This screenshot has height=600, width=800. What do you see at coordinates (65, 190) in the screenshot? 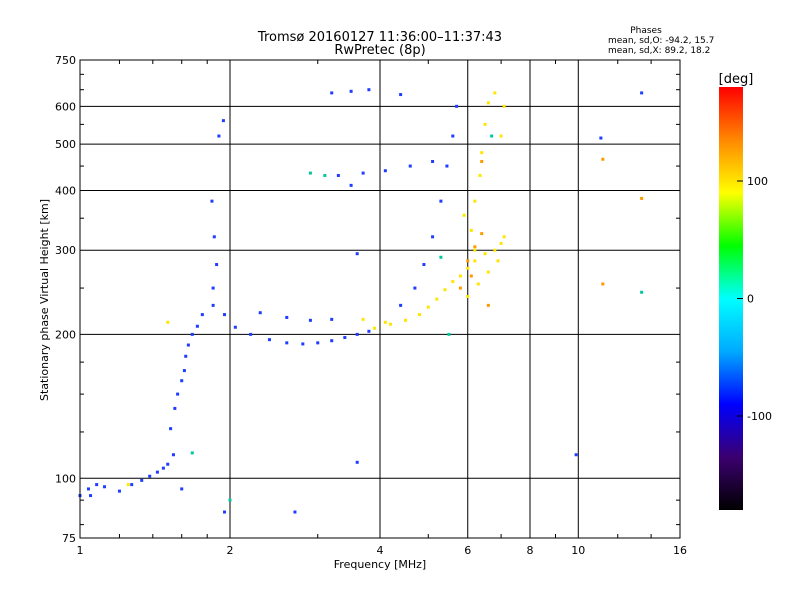
I see `y-tick-label: 400` at bounding box center [65, 190].